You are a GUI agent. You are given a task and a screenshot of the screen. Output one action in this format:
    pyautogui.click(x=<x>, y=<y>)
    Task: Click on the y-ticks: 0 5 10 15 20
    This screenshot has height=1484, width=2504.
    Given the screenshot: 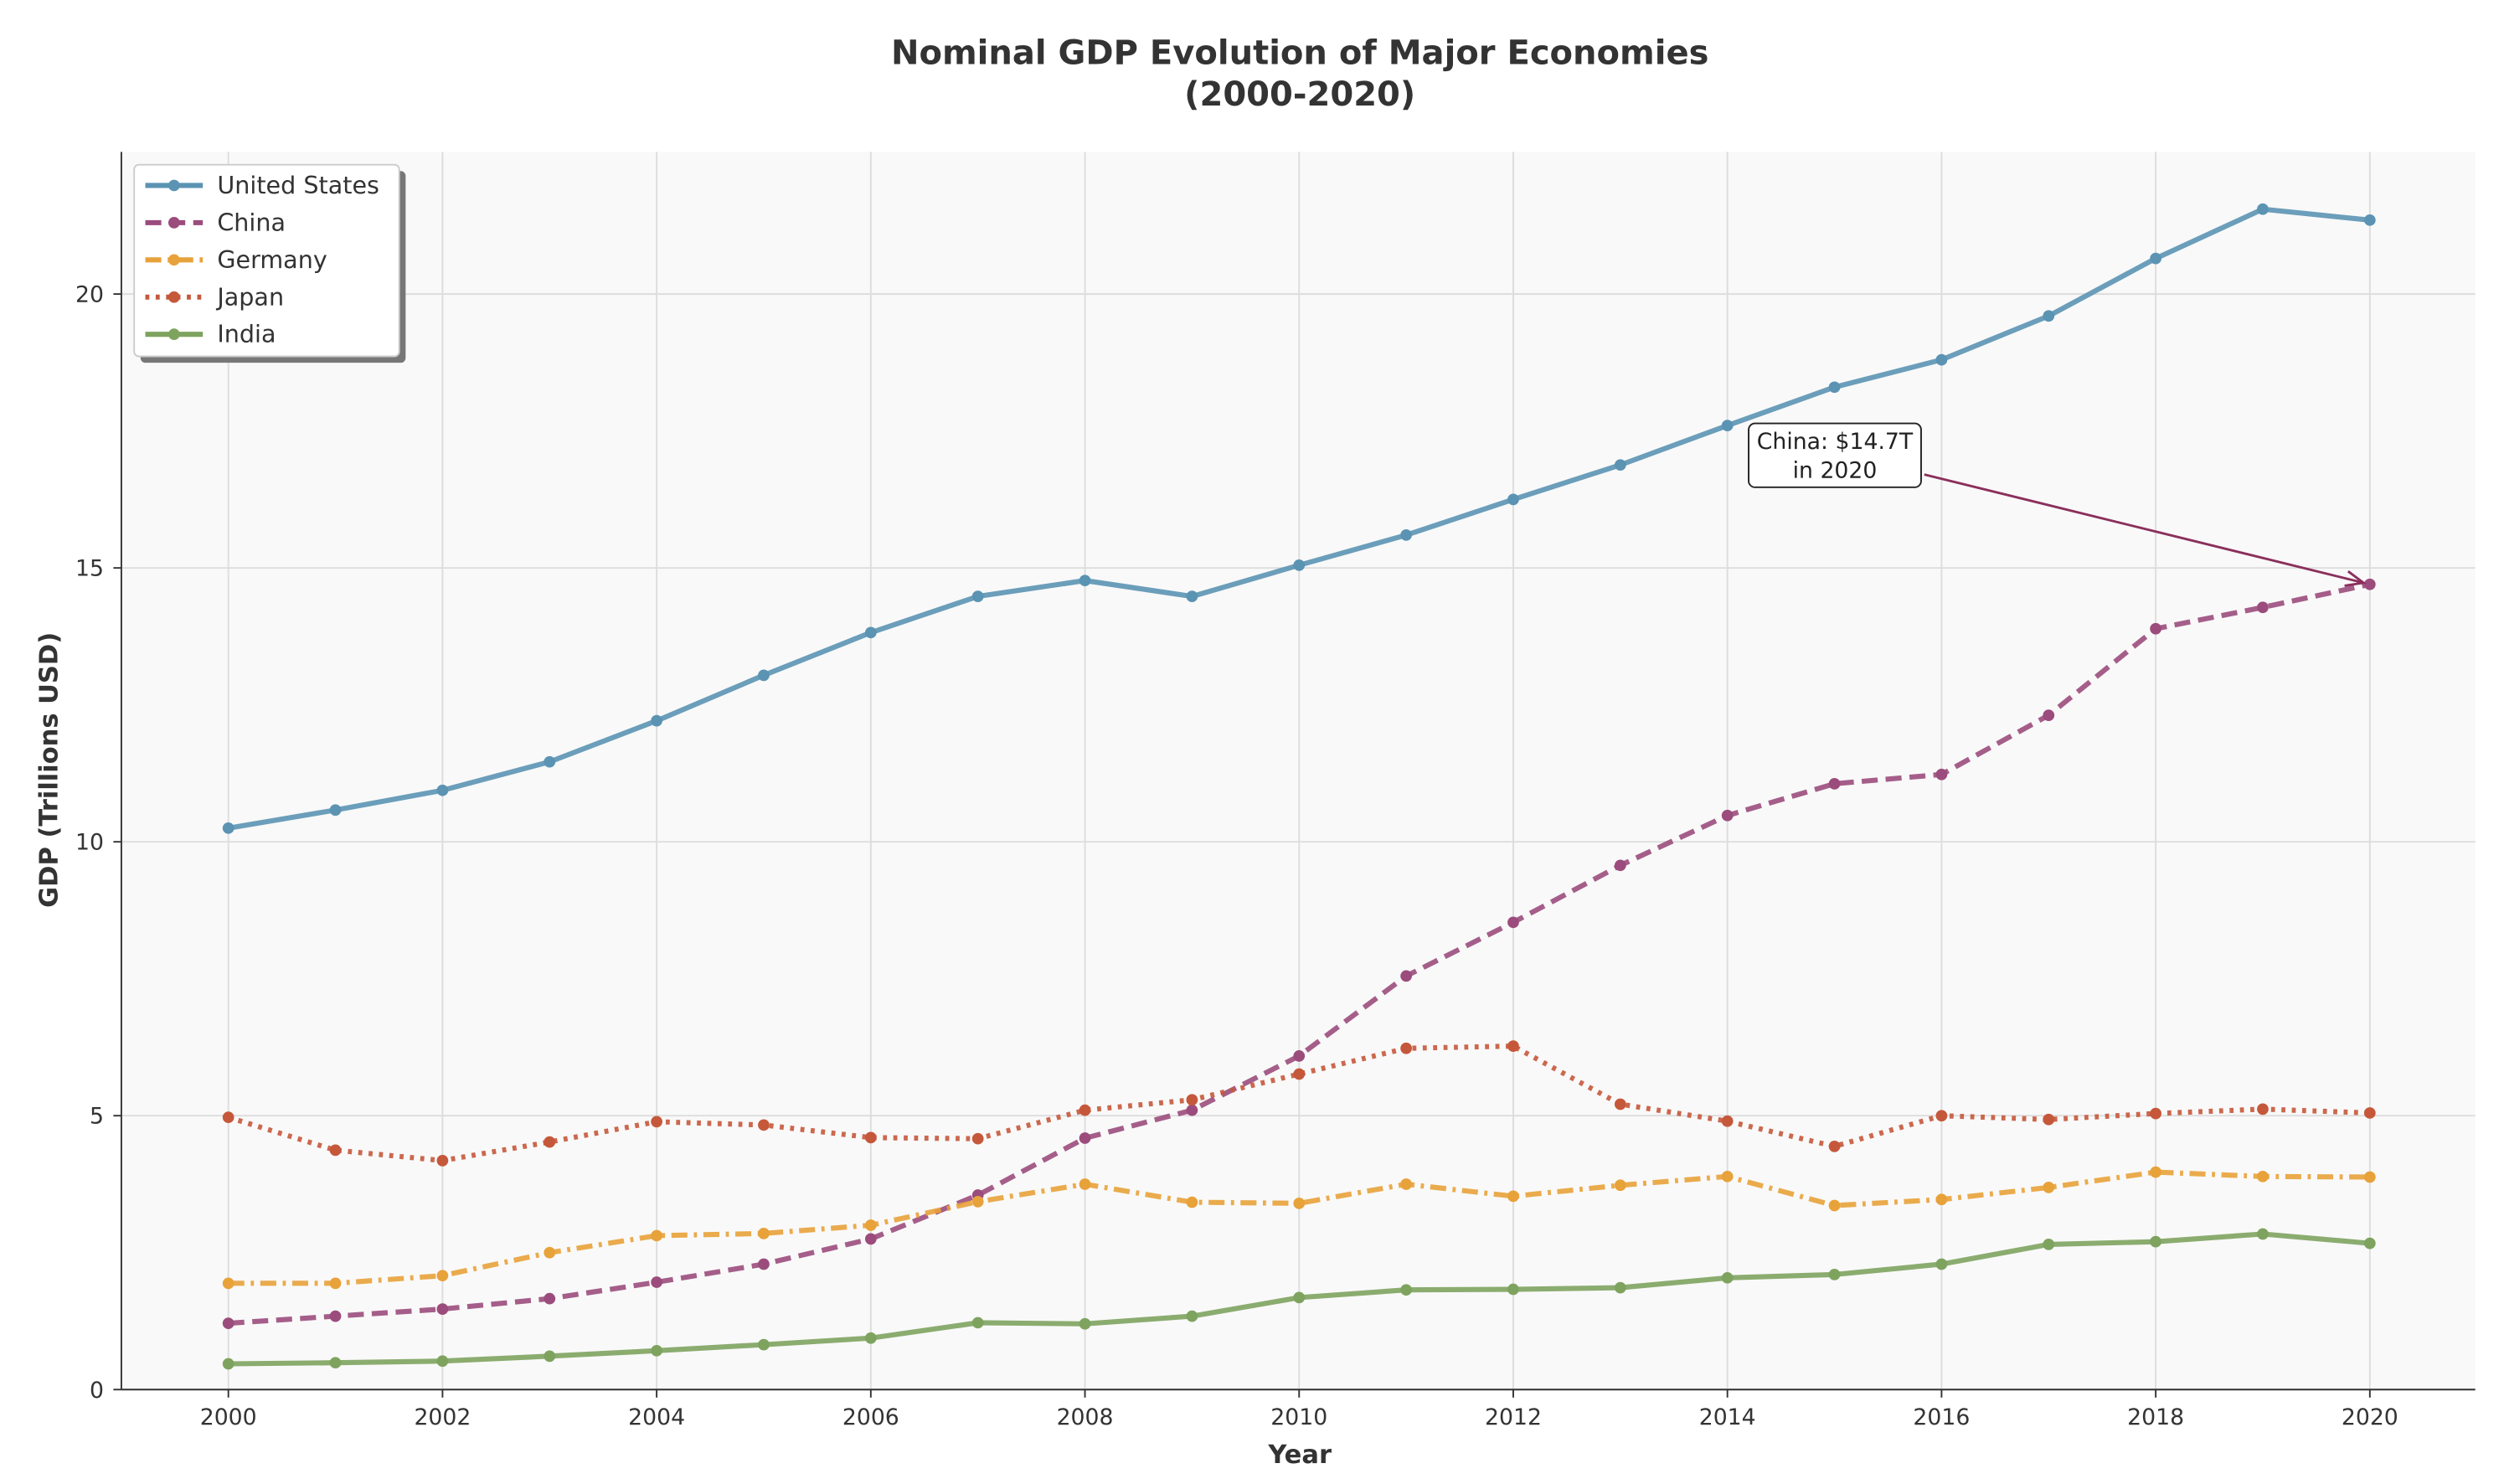 What is the action you would take?
    pyautogui.click(x=98, y=843)
    